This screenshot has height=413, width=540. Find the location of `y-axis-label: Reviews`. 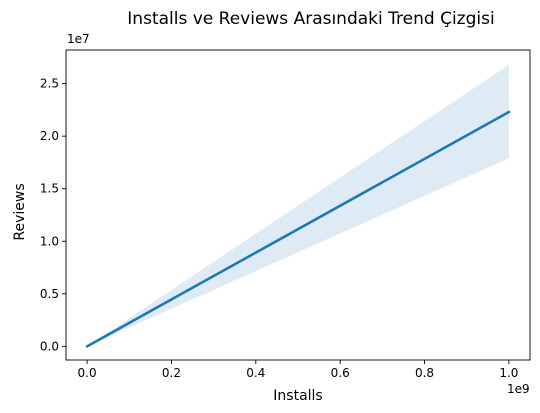

y-axis-label: Reviews is located at coordinates (20, 211).